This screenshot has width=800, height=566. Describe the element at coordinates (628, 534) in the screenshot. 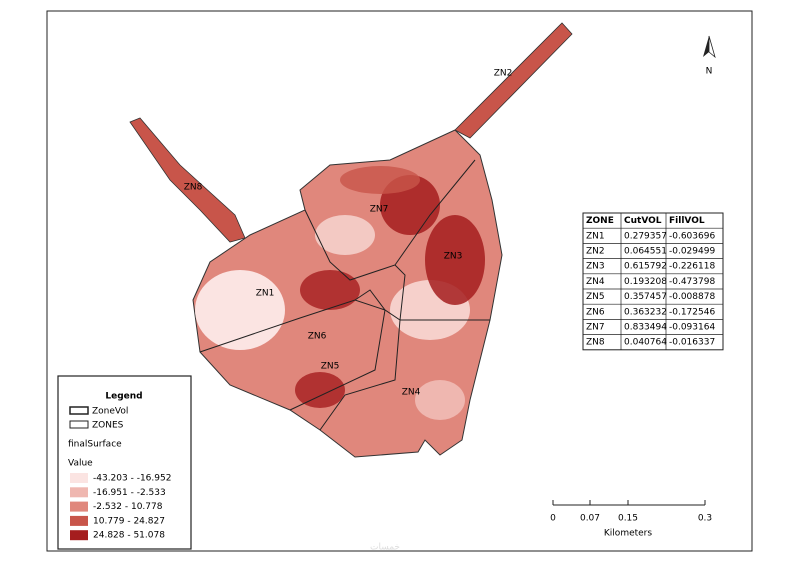

I see `scale-unit: Kilometers` at that location.